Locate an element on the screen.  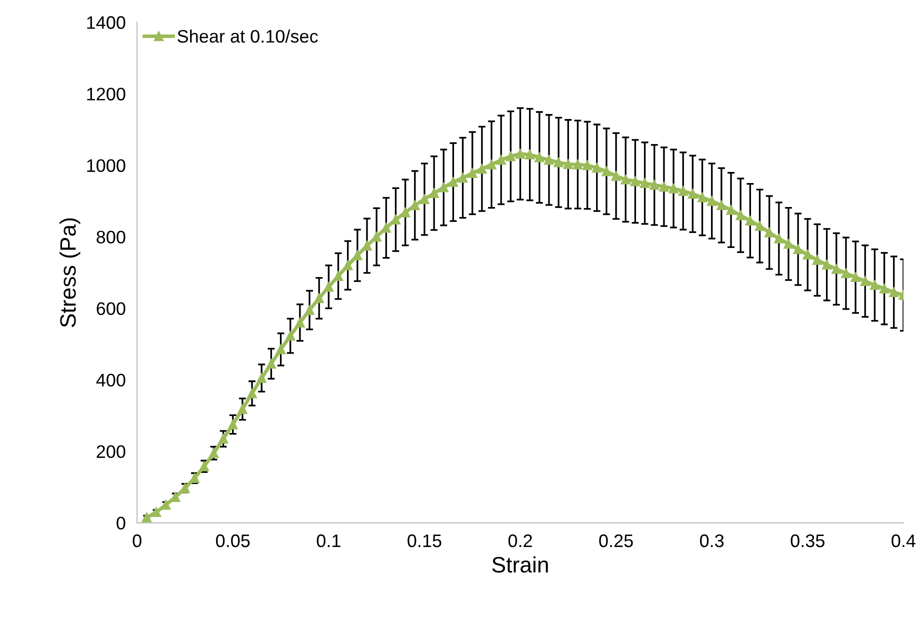
x-tick-label: 0.3 is located at coordinates (712, 541).